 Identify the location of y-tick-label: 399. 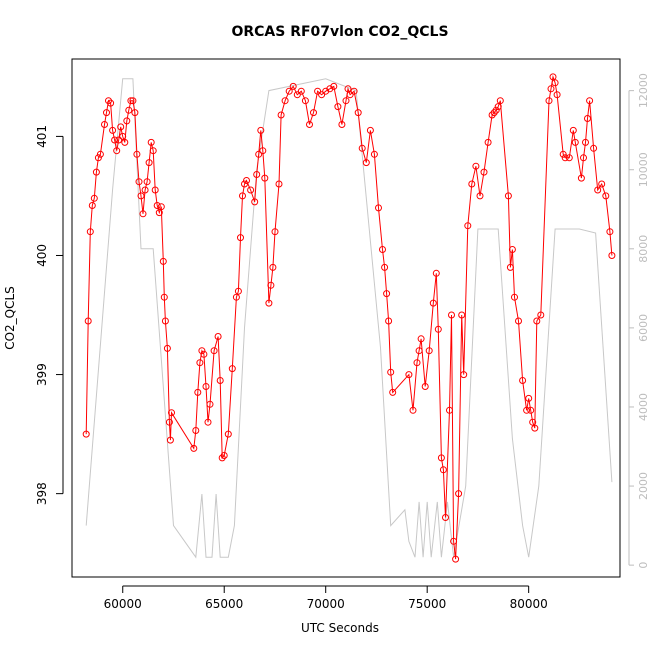
(42, 374).